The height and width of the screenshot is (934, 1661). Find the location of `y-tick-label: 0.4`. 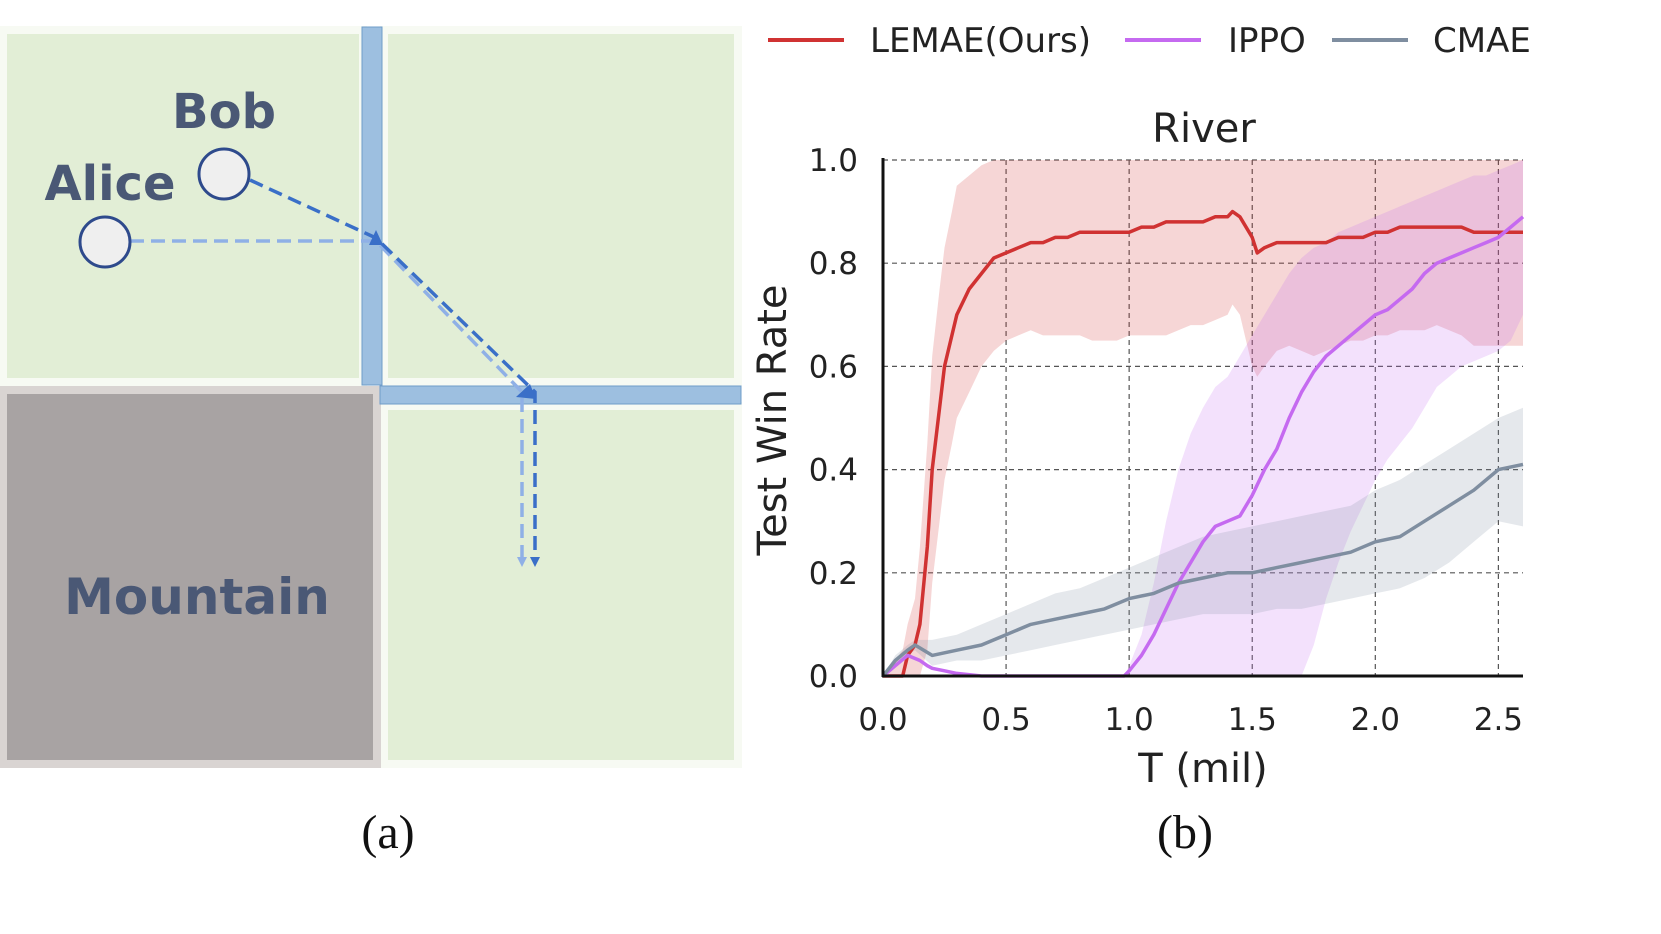

y-tick-label: 0.4 is located at coordinates (833, 471).